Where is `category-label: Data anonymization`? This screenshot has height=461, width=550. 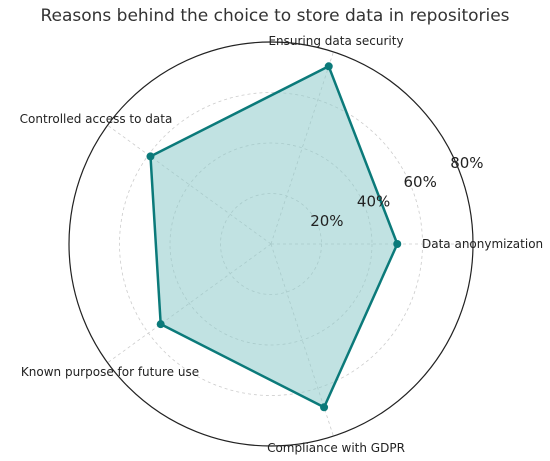 category-label: Data anonymization is located at coordinates (482, 244).